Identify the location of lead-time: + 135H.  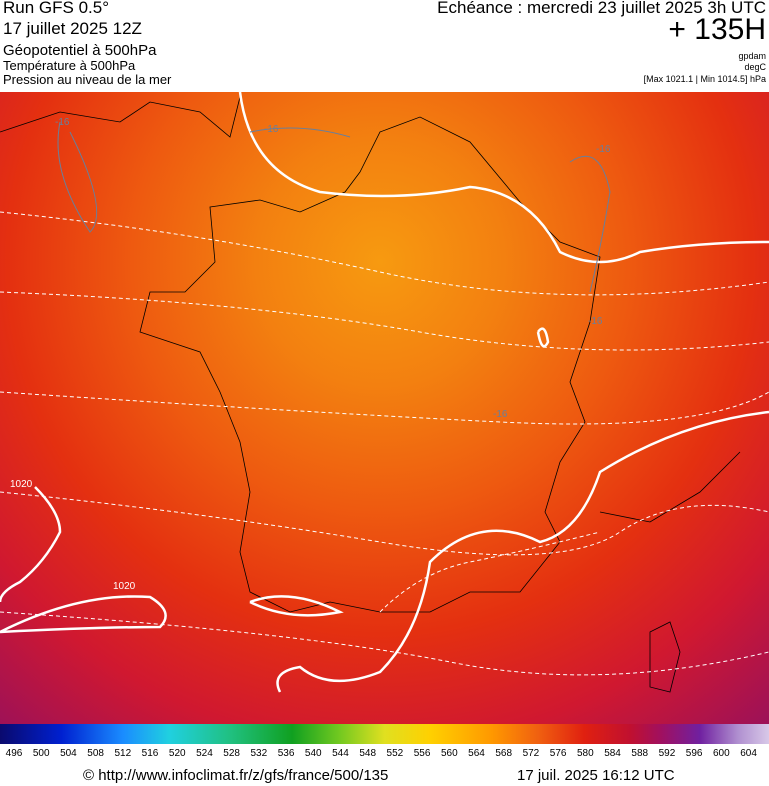
(717, 29).